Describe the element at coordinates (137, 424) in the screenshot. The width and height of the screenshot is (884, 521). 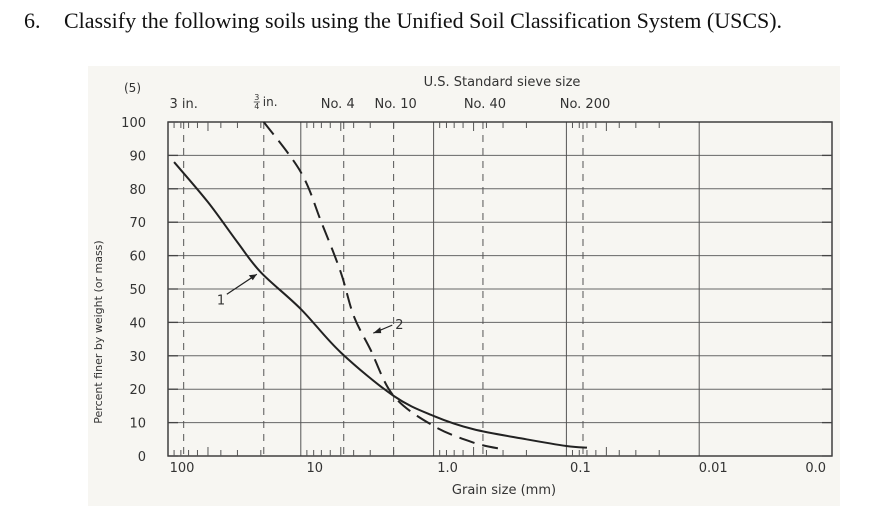
I see `y-tick-label: 10` at that location.